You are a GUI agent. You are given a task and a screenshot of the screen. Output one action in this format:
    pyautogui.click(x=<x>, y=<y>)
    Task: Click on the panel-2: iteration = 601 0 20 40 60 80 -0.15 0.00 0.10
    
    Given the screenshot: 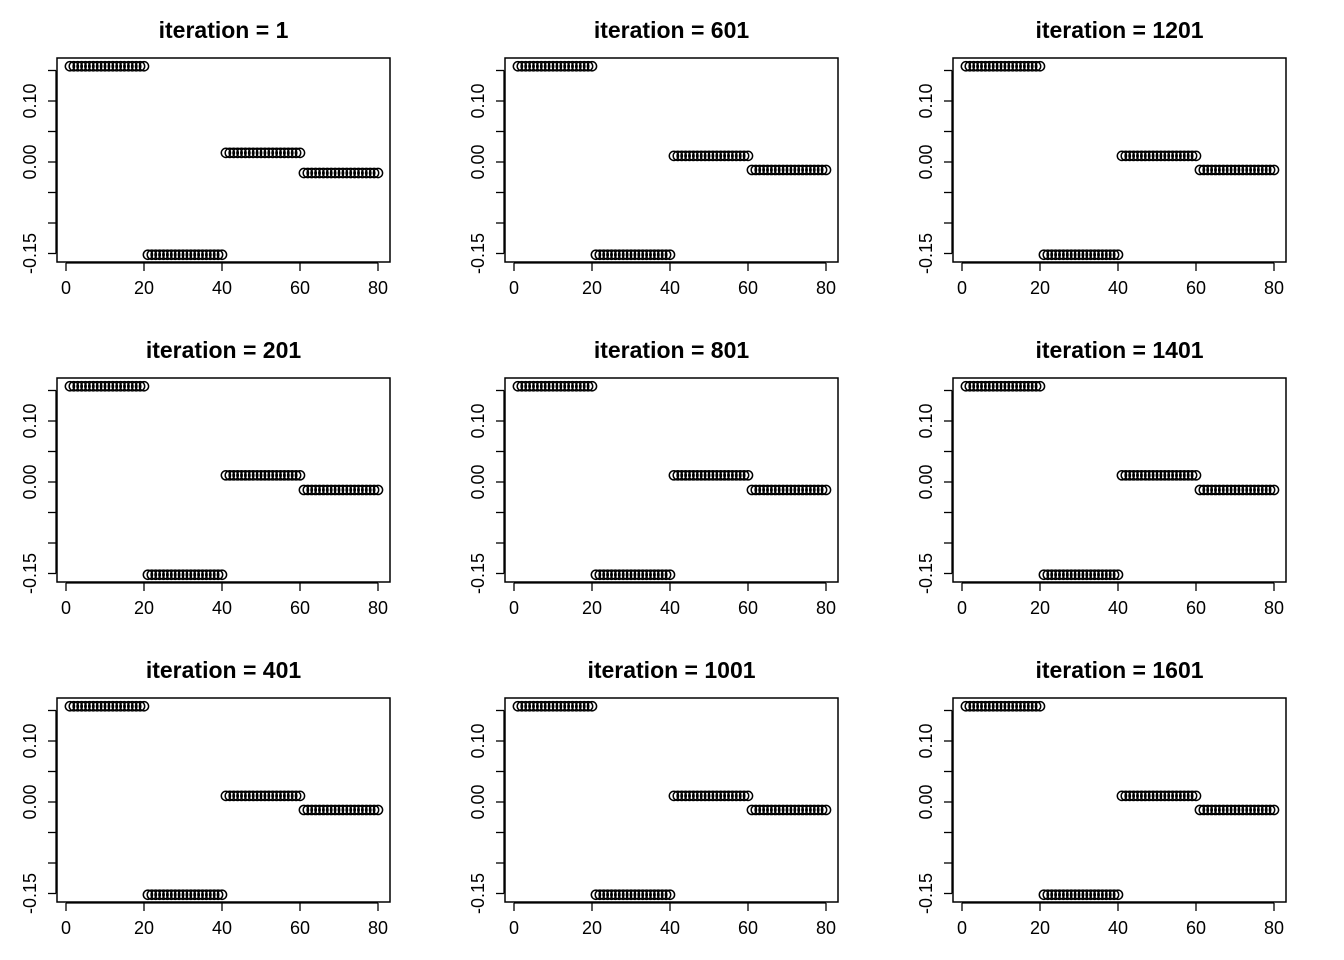 What is the action you would take?
    pyautogui.click(x=653, y=157)
    